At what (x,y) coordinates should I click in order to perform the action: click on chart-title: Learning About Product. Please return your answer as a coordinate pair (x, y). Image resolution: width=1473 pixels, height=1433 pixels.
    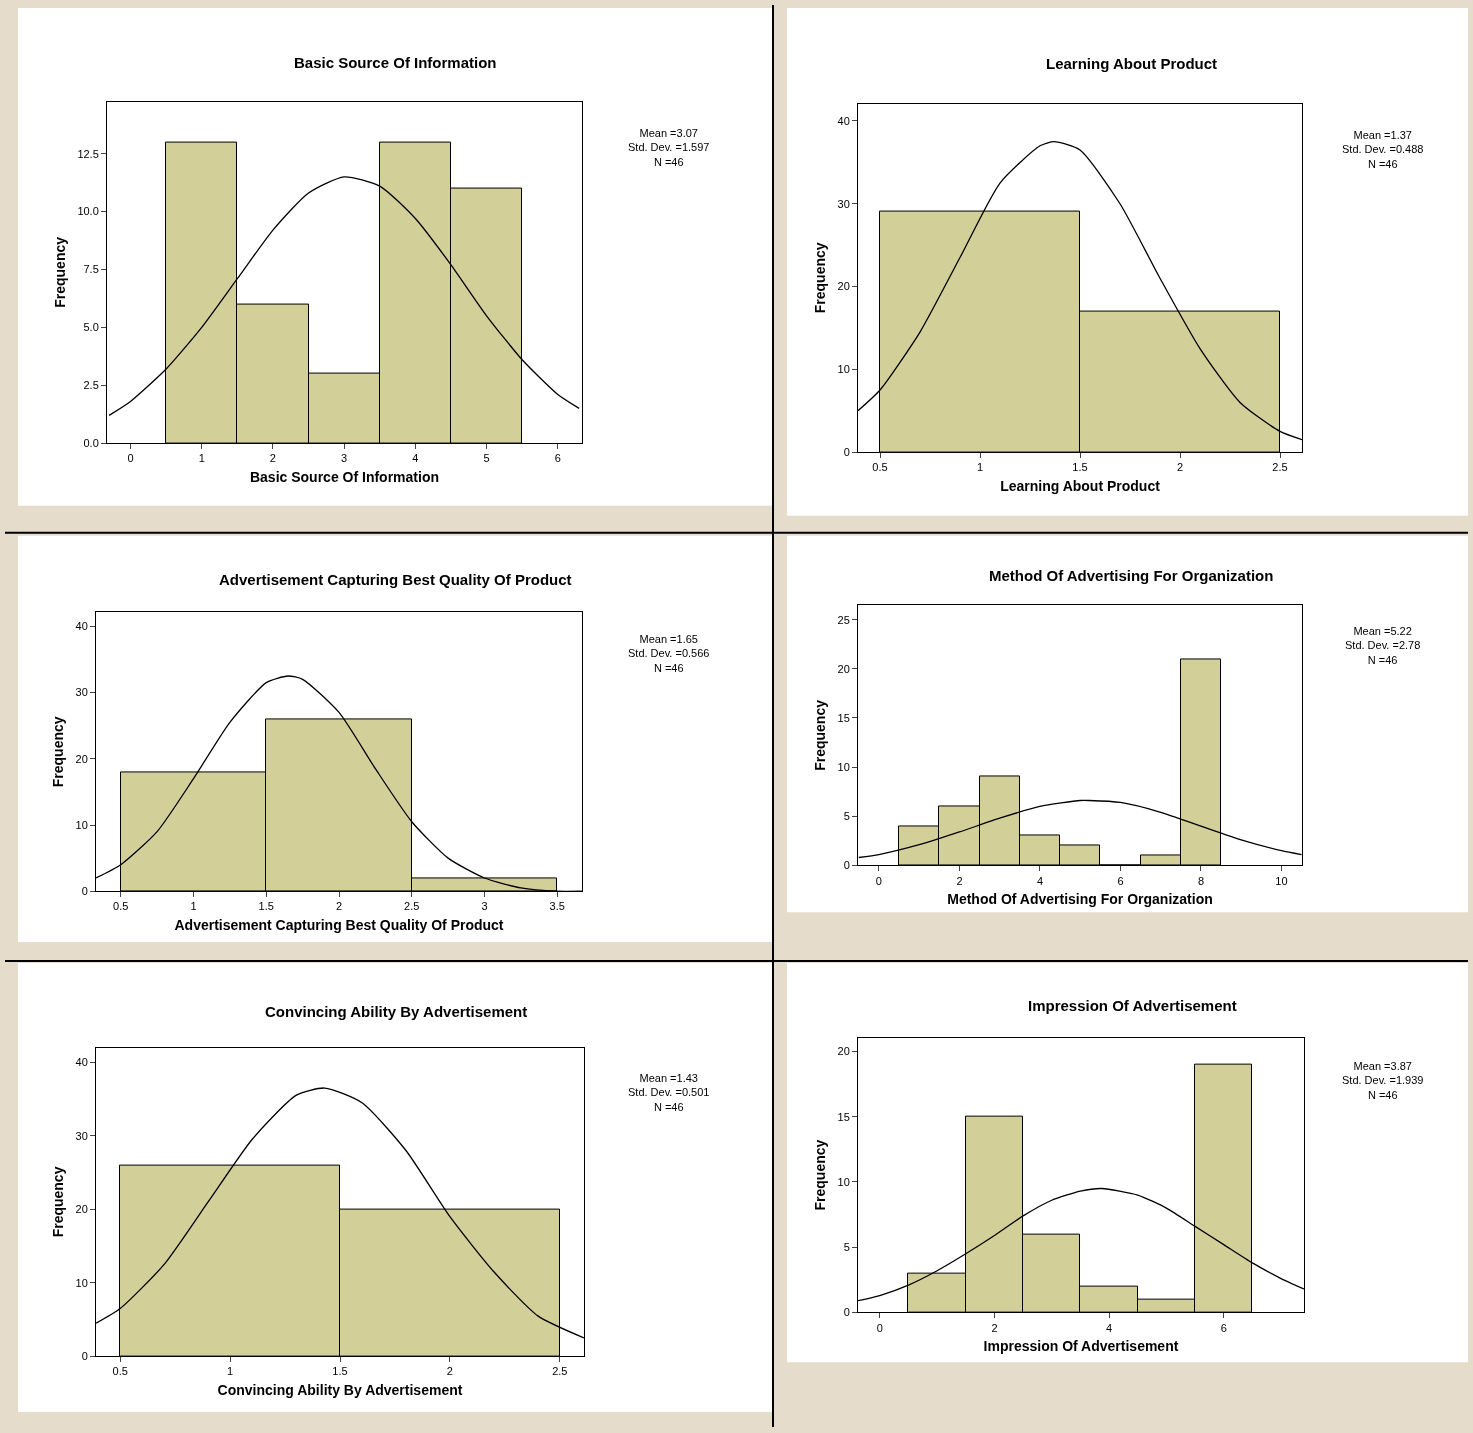
    Looking at the image, I should click on (1132, 63).